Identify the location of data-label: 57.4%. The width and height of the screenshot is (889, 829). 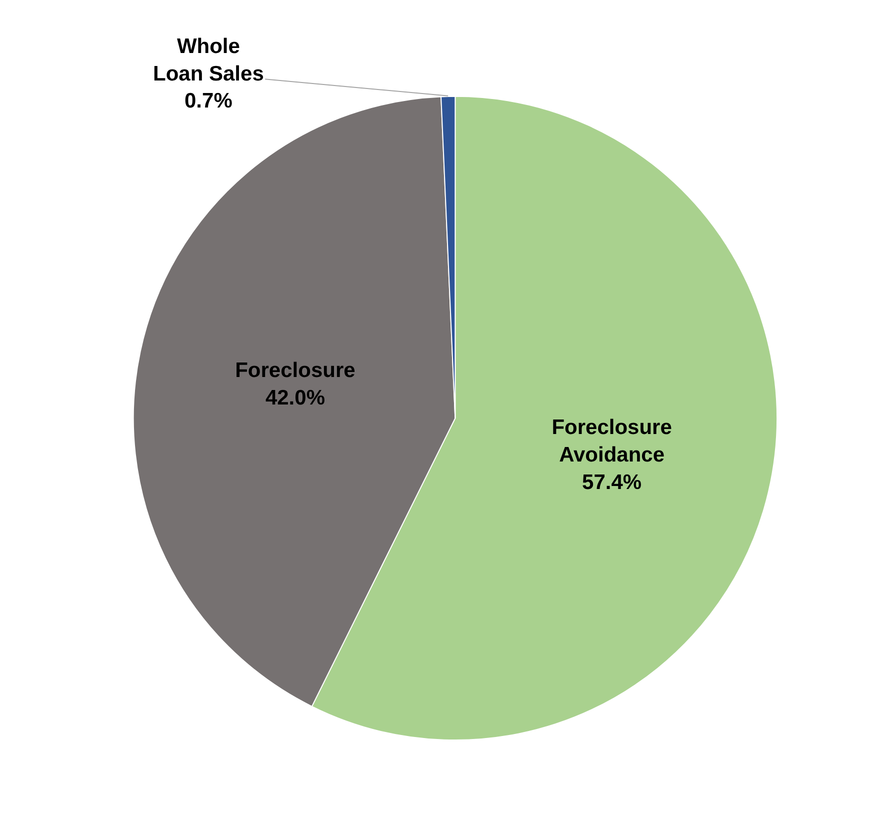
(612, 482).